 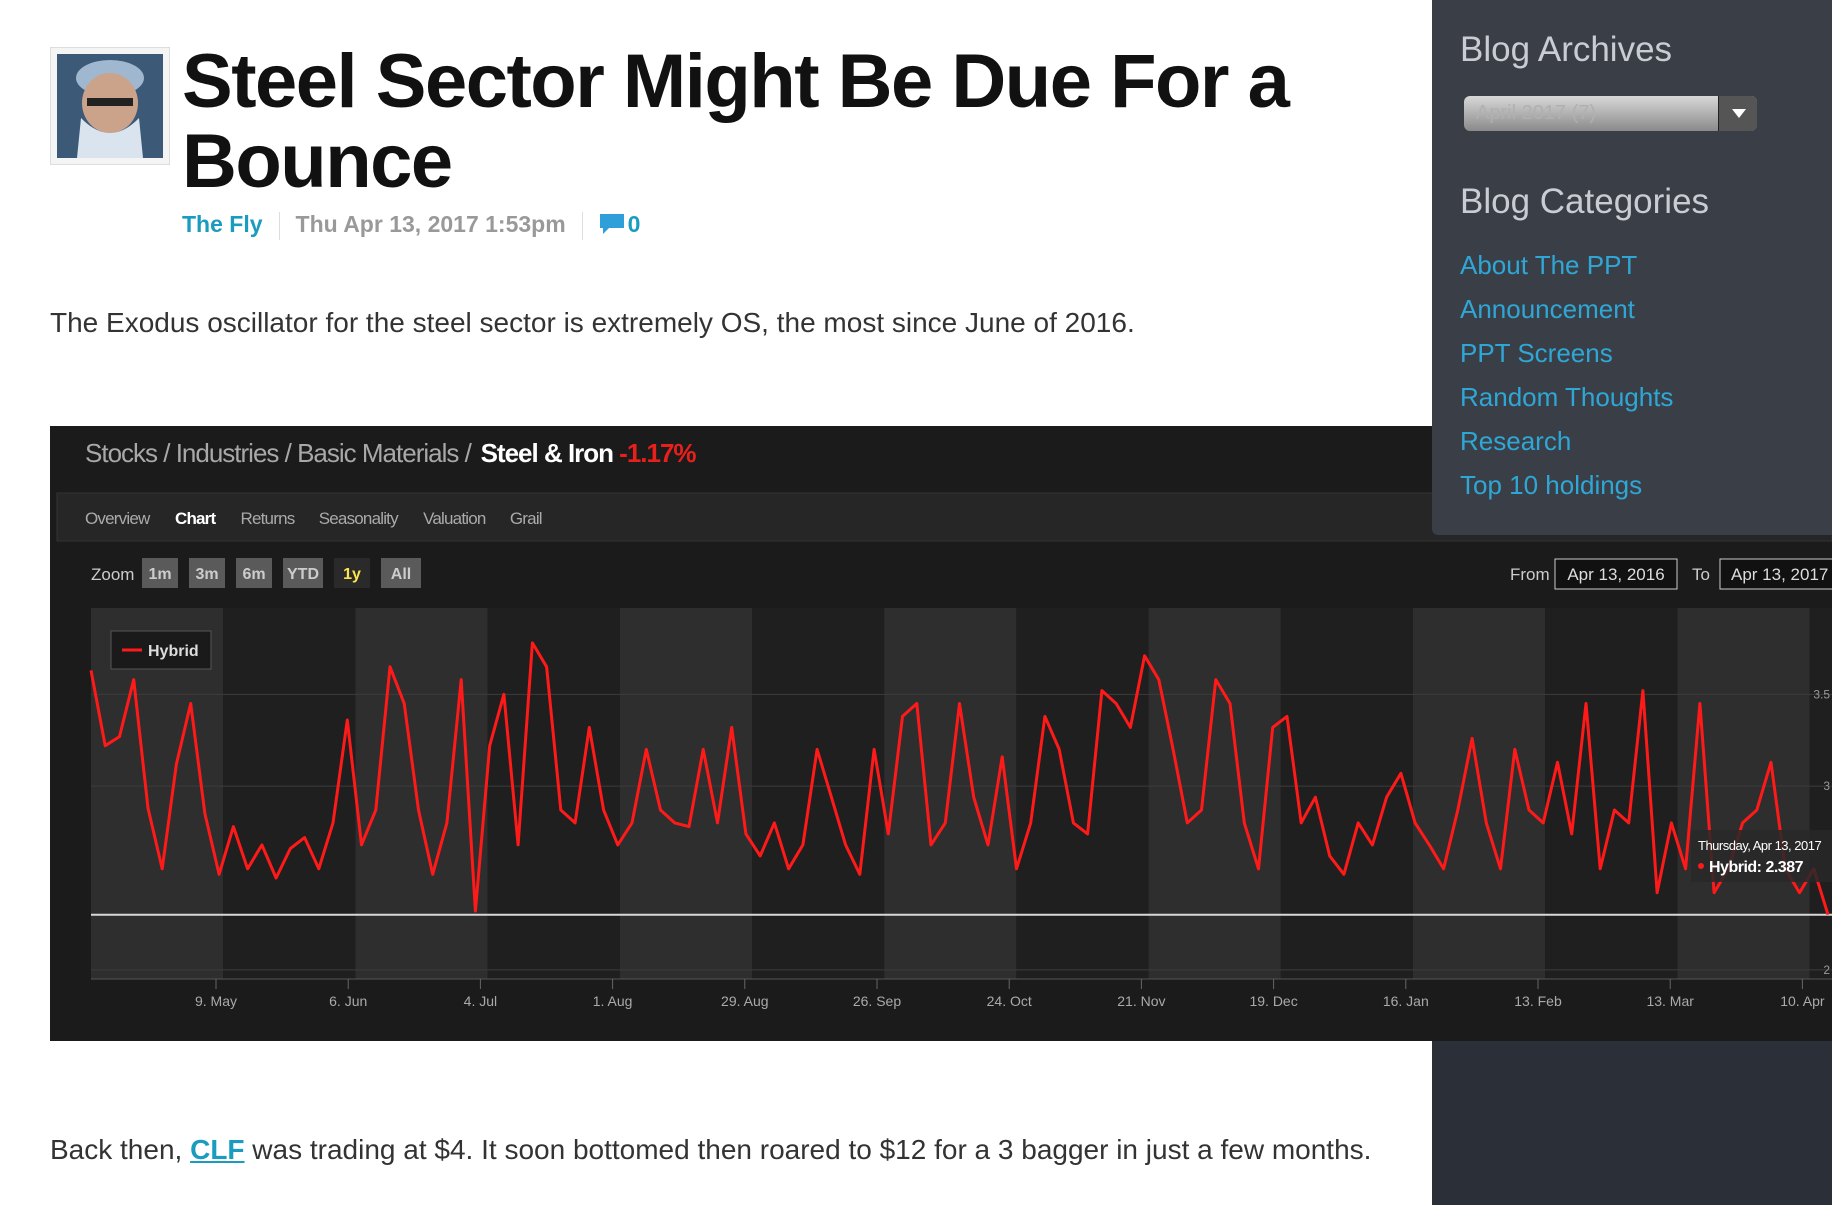 I want to click on post-meta: The Fly Thu Apr 13, 2017 1:53pm 0, so click(x=411, y=225).